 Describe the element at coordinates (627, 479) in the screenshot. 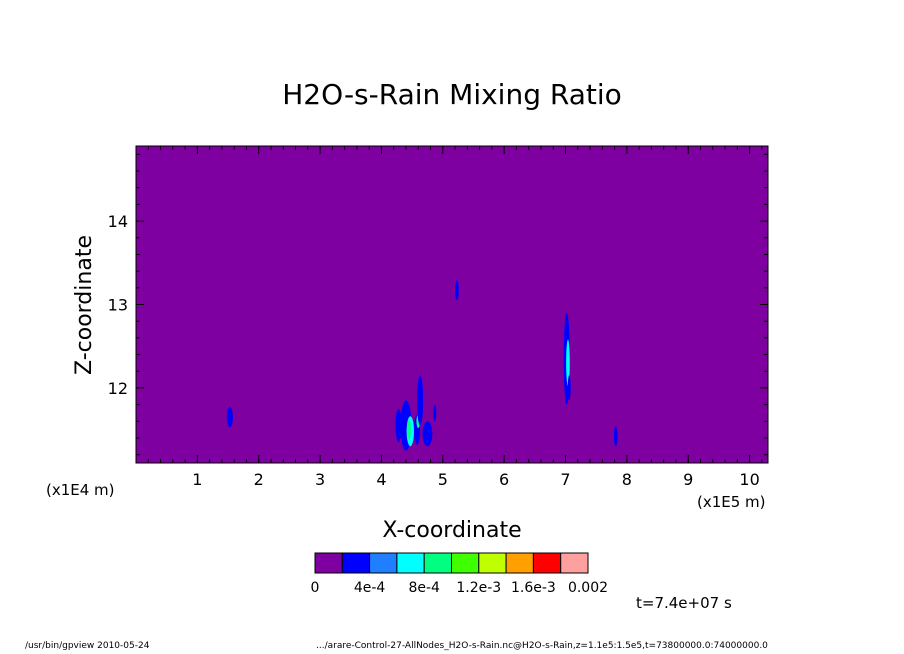

I see `x-tick-label-7: 8` at that location.